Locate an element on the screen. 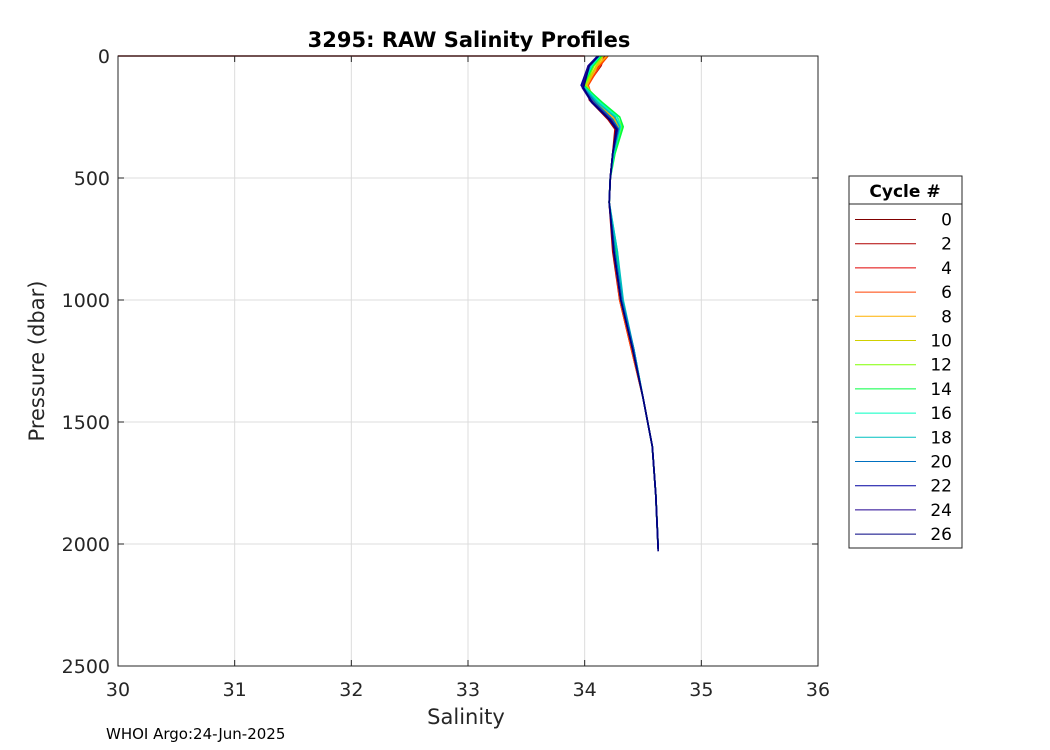 Image resolution: width=1050 pixels, height=750 pixels. x-axis-label: Salinity is located at coordinates (466, 717).